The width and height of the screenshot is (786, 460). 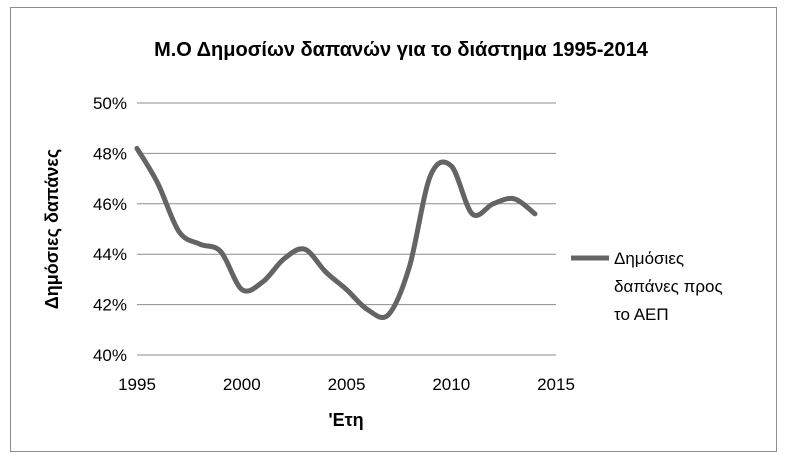 I want to click on x-tick-label: 2000, so click(x=242, y=384).